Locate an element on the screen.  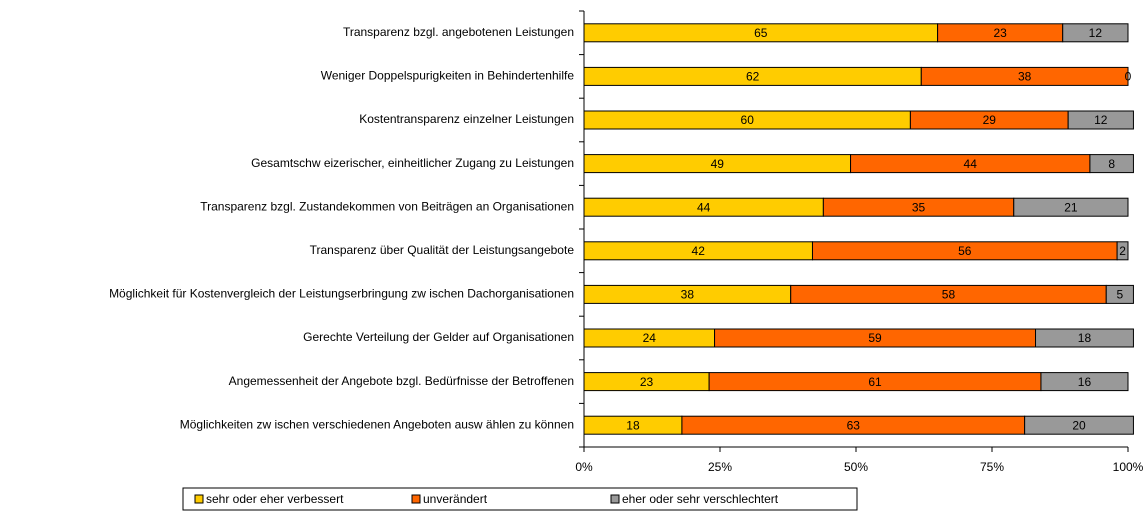
value-label: 65 is located at coordinates (761, 33).